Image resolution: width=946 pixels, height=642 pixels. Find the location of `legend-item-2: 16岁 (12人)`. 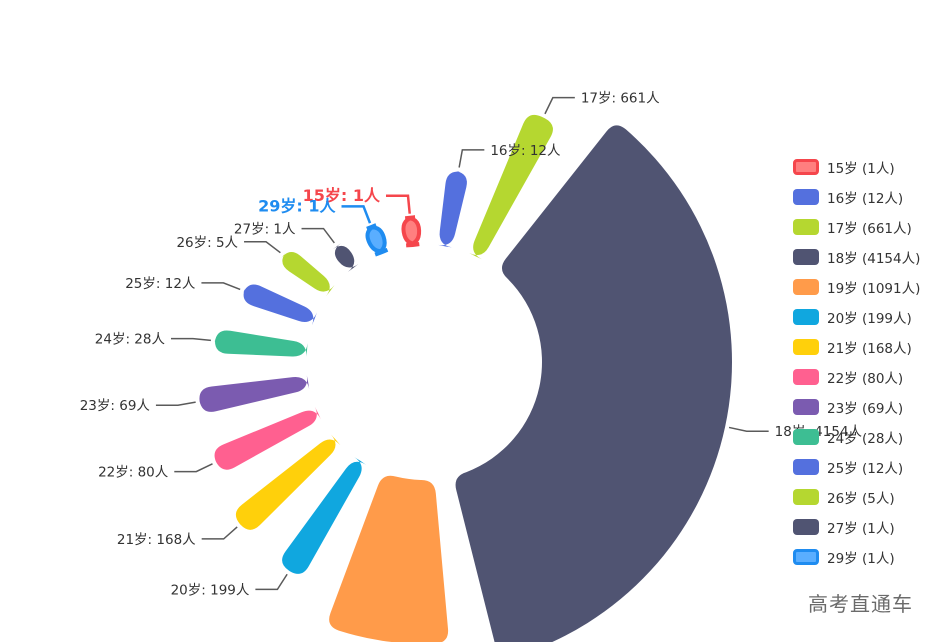

legend-item-2: 16岁 (12人) is located at coordinates (856, 197).